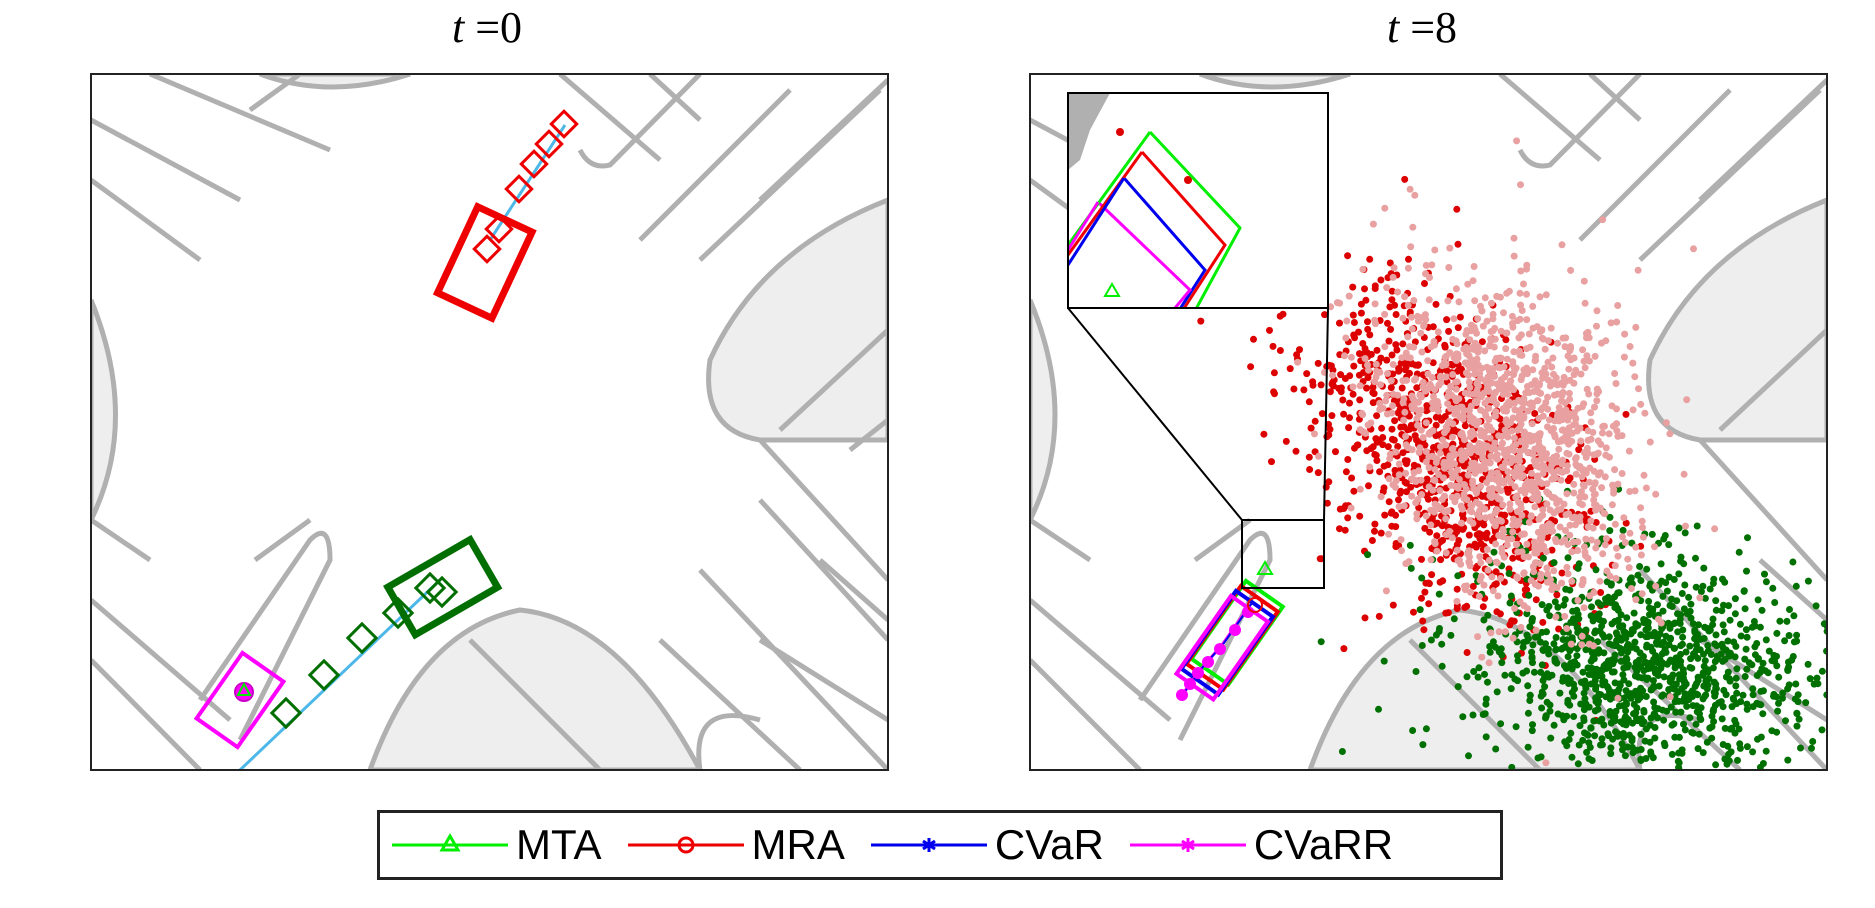  What do you see at coordinates (798, 844) in the screenshot?
I see `legend-label-mra: MRA` at bounding box center [798, 844].